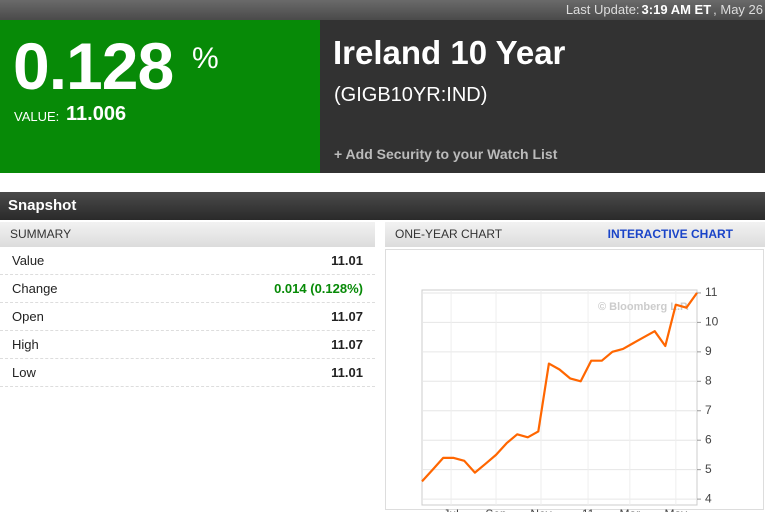 This screenshot has height=515, width=765. What do you see at coordinates (602, 9) in the screenshot?
I see `update-label: Last Update:` at bounding box center [602, 9].